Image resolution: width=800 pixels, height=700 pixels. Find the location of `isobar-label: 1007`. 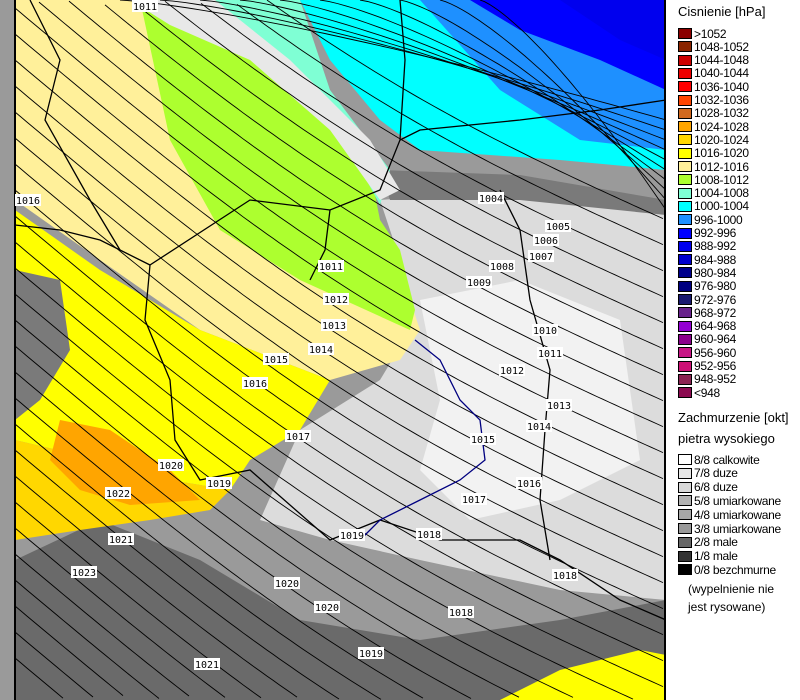

isobar-label: 1007 is located at coordinates (541, 257).